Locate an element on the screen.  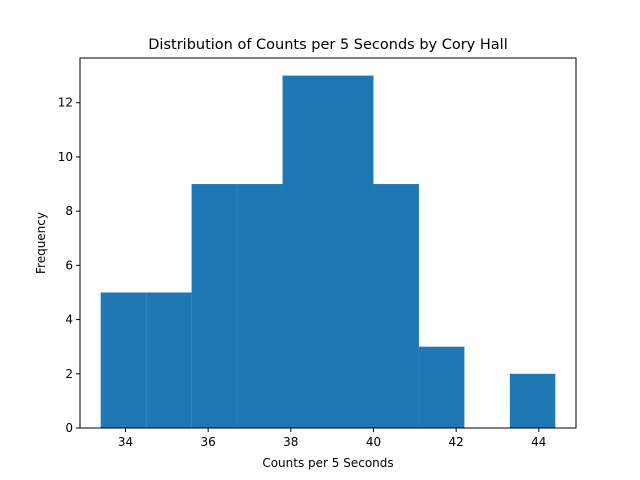
y-tick-label: 4 is located at coordinates (69, 320).